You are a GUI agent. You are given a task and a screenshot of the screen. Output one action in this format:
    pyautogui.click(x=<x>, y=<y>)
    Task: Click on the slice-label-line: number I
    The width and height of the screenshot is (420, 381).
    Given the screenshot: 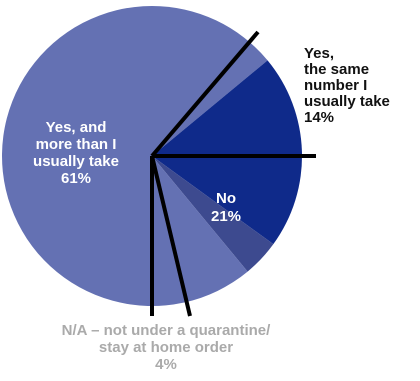 What is the action you would take?
    pyautogui.click(x=335, y=85)
    